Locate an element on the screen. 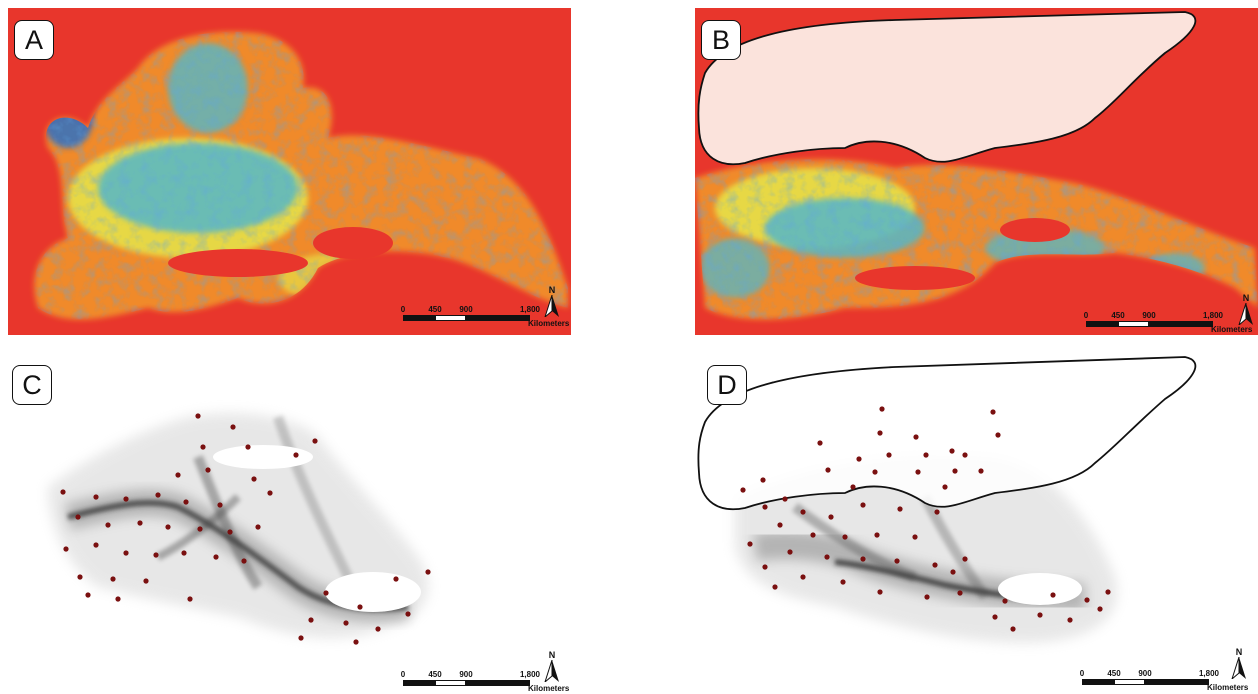 The width and height of the screenshot is (1258, 694). corridor-map-c is located at coordinates (239, 529).